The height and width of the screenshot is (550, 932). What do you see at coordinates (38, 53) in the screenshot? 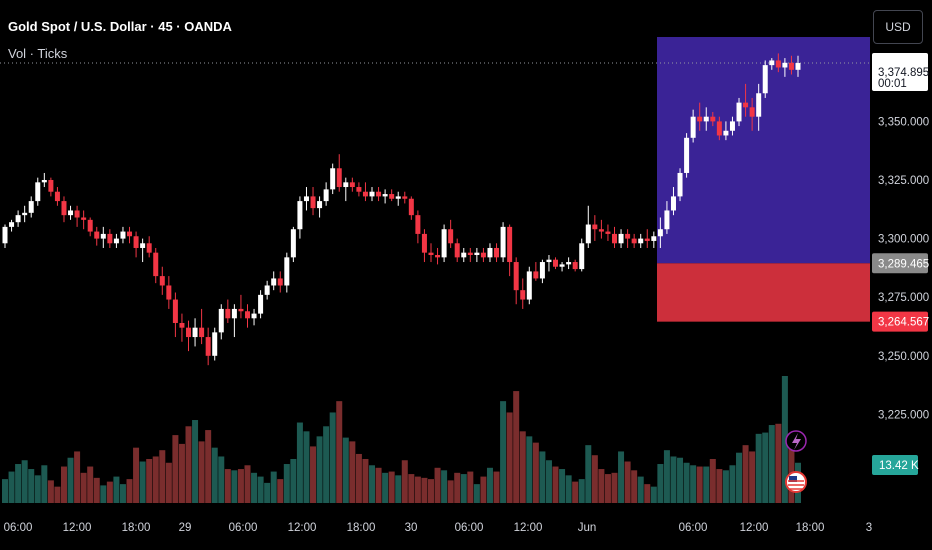
I see `volume-indicator-label: Vol · Ticks` at bounding box center [38, 53].